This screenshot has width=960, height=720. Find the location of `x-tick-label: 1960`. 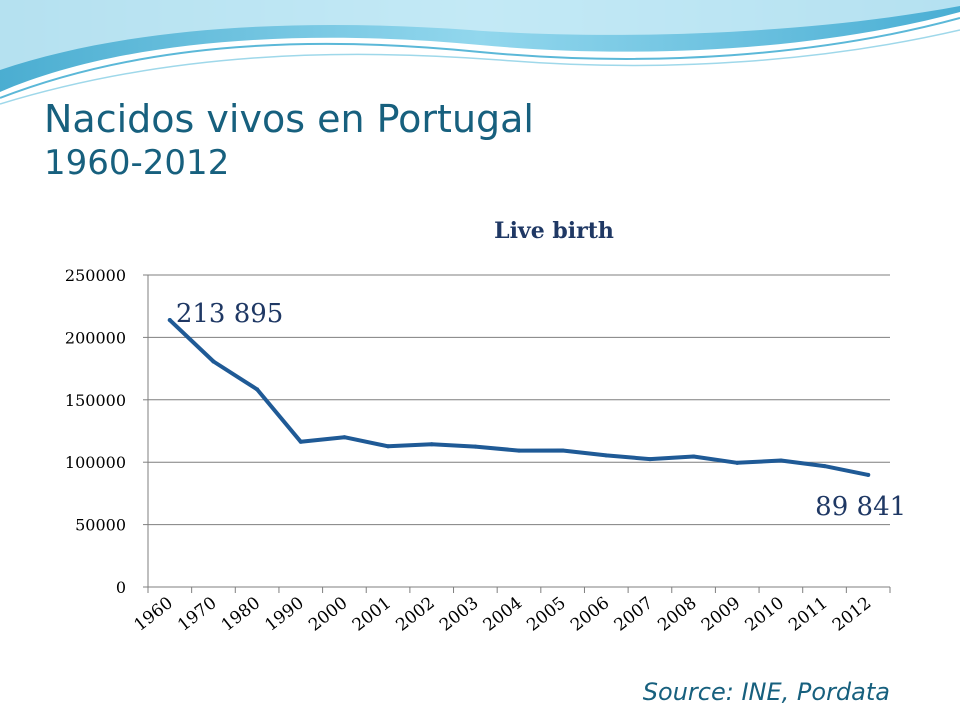

x-tick-label: 1960 is located at coordinates (153, 614).